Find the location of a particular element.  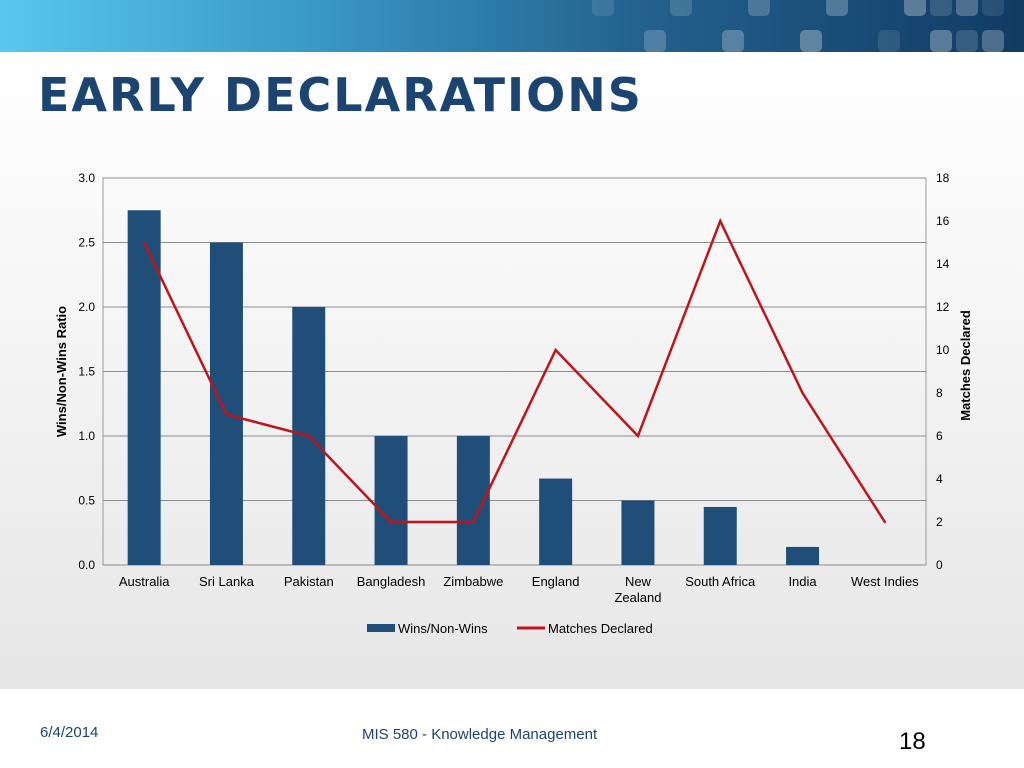

y2-tick-label: 18 is located at coordinates (943, 178).